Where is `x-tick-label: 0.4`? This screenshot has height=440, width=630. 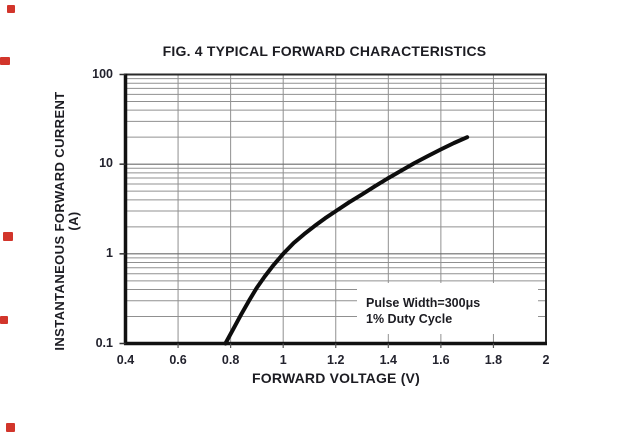 x-tick-label: 0.4 is located at coordinates (125, 360).